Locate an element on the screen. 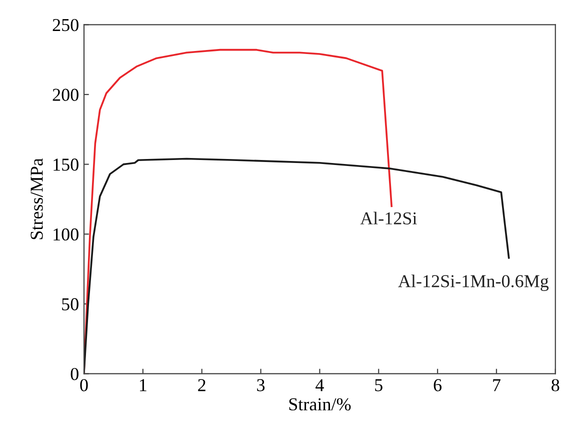 This screenshot has width=561, height=426. y-tick-label: 200 is located at coordinates (65, 94).